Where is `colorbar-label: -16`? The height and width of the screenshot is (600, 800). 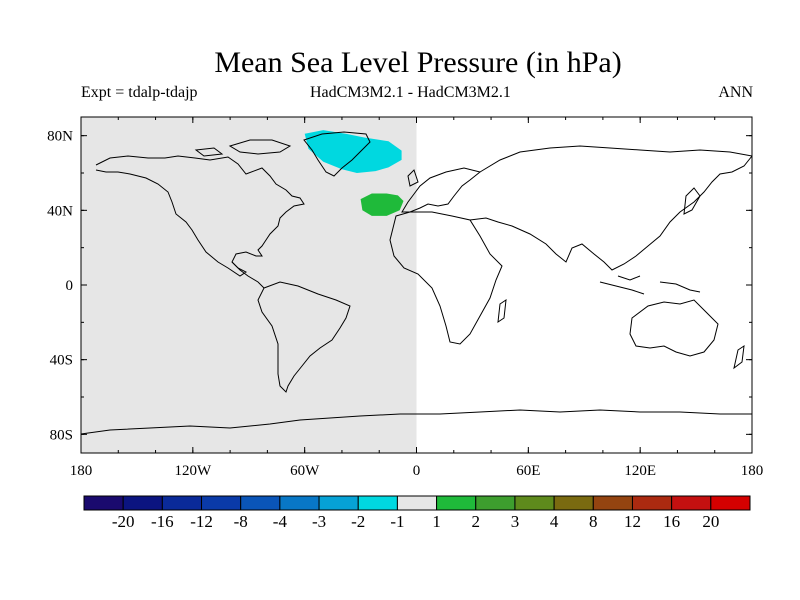 colorbar-label: -16 is located at coordinates (162, 521).